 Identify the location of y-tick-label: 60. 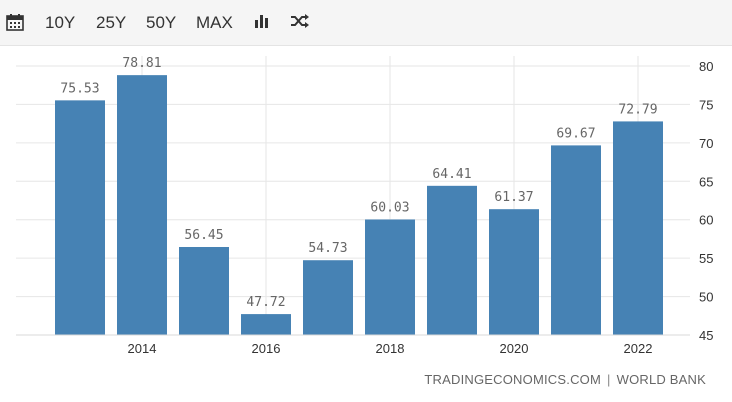
(706, 220).